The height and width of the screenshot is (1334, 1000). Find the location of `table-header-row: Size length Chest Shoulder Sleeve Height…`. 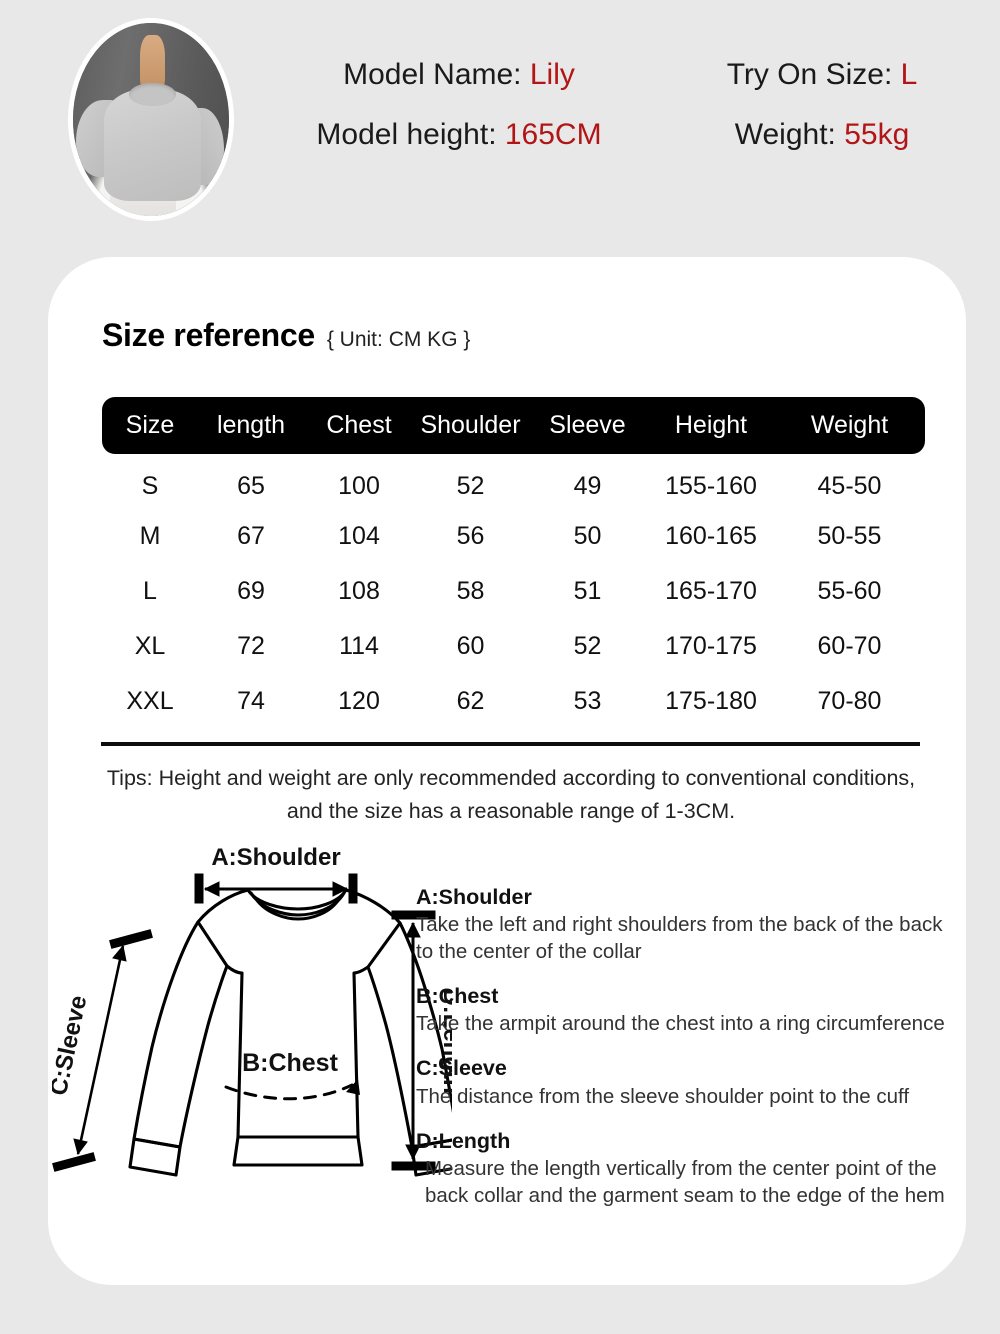

table-header-row: Size length Chest Shoulder Sleeve Height… is located at coordinates (513, 425).